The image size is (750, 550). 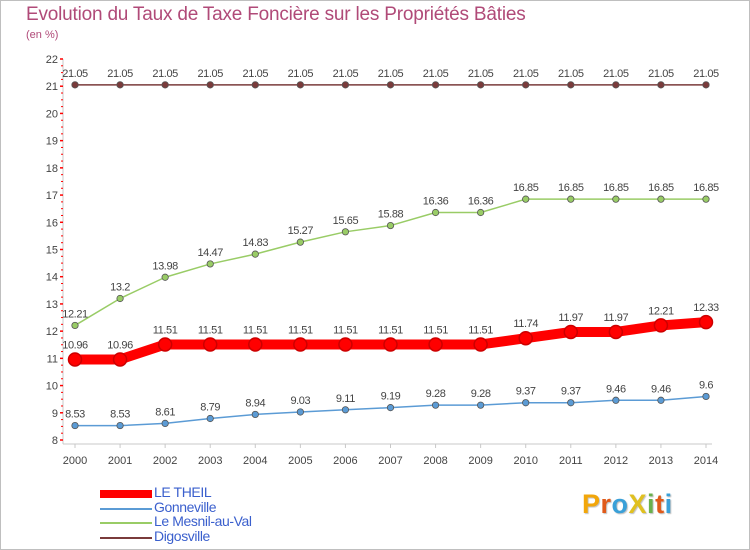 I want to click on data-label-gonneville: 8.53, so click(x=75, y=415).